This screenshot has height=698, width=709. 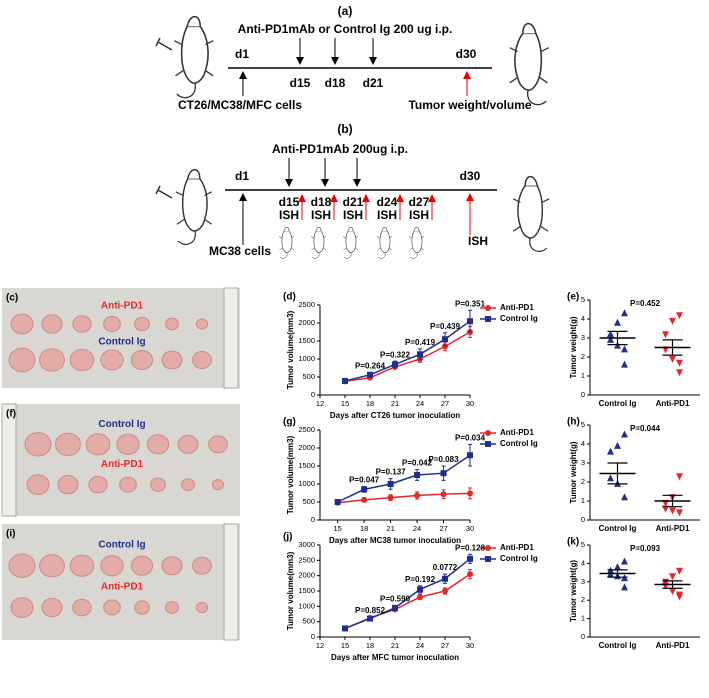 What do you see at coordinates (11, 414) in the screenshot?
I see `panel-label: (f)` at bounding box center [11, 414].